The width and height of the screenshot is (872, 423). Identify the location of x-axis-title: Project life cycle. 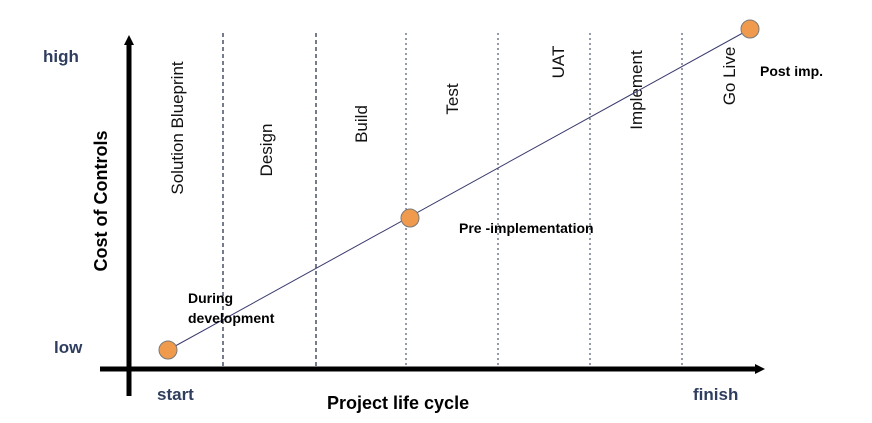
(398, 403).